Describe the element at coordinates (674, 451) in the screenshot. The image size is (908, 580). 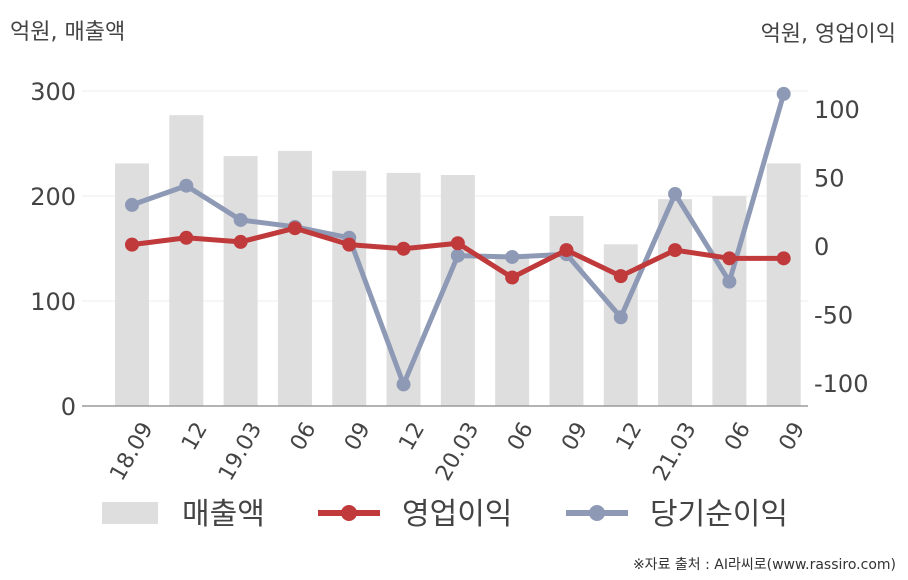
I see `x-tick-label: 21.03` at that location.